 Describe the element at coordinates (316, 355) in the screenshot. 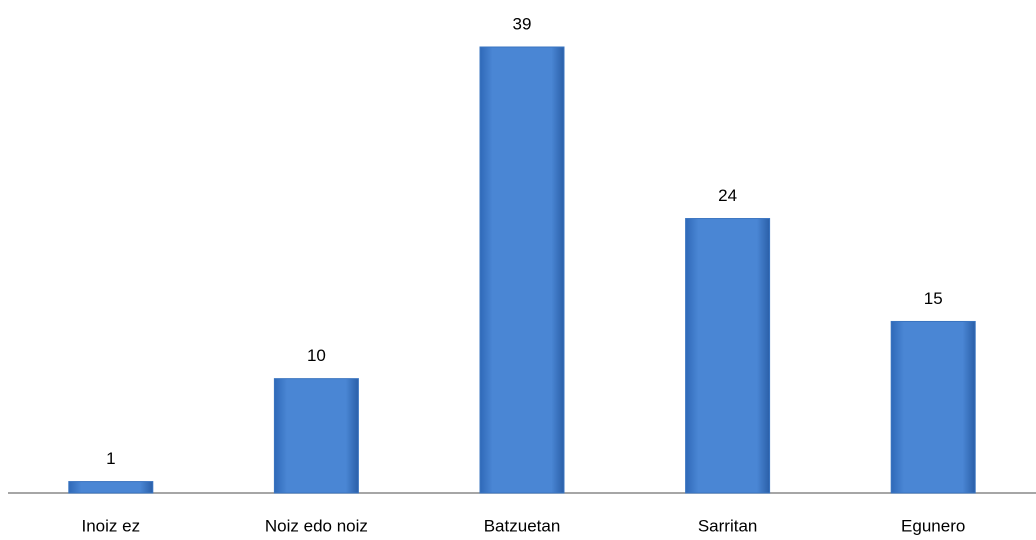

I see `data-label: 10` at that location.